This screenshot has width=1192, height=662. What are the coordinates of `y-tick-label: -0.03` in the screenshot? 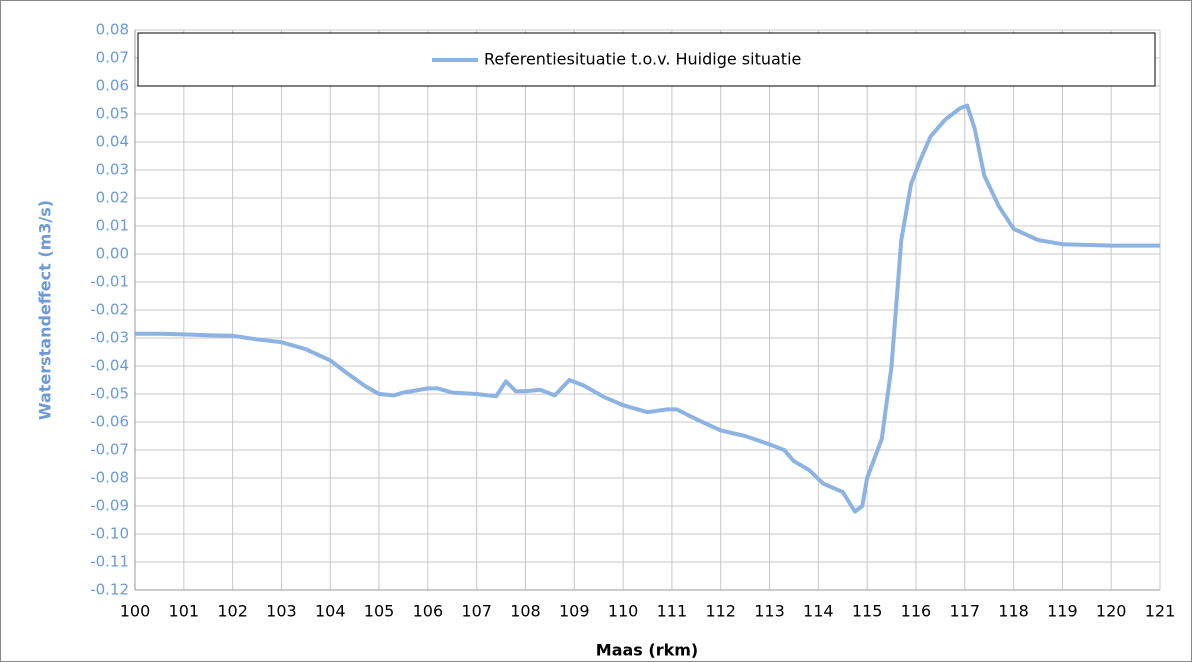 It's located at (109, 338).